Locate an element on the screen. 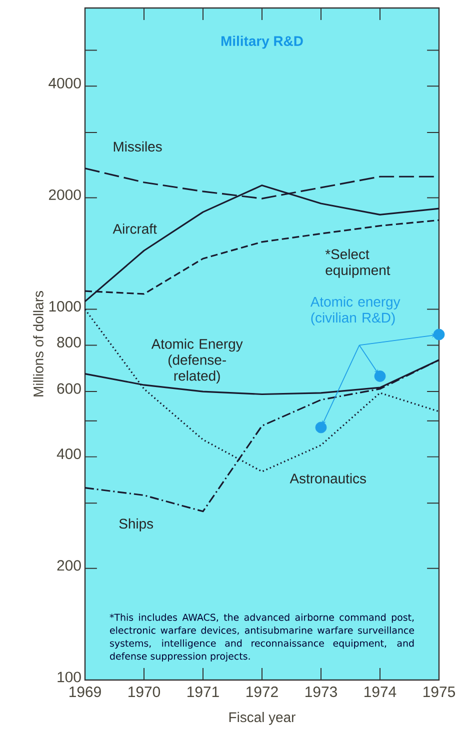  y-tick-label: 800 is located at coordinates (69, 342).